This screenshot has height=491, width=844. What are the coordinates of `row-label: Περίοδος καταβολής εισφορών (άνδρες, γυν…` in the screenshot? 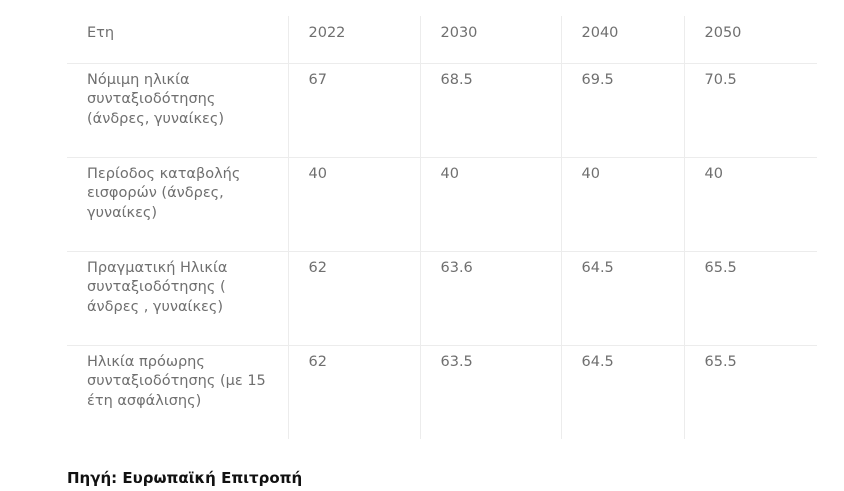 It's located at (177, 204).